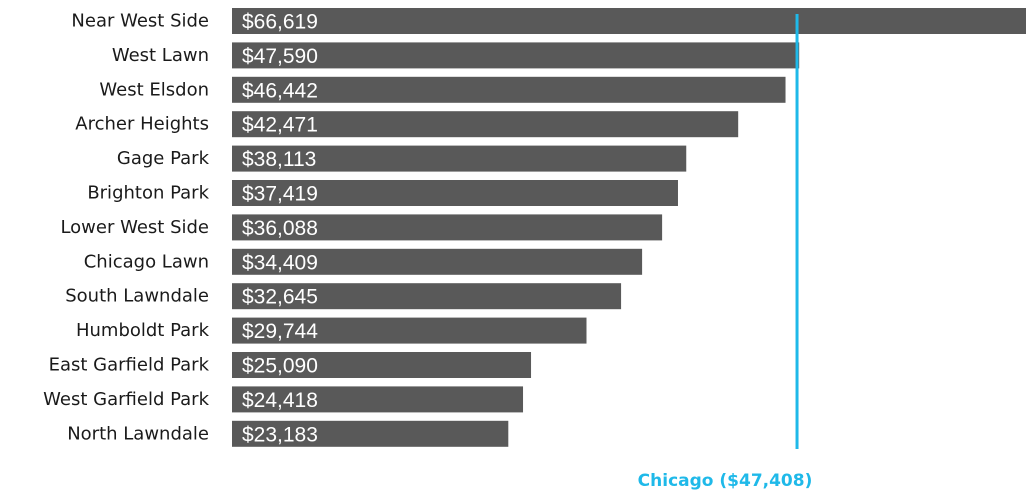 Image resolution: width=1026 pixels, height=495 pixels. What do you see at coordinates (409, 330) in the screenshot?
I see `bar-humboldt-park` at bounding box center [409, 330].